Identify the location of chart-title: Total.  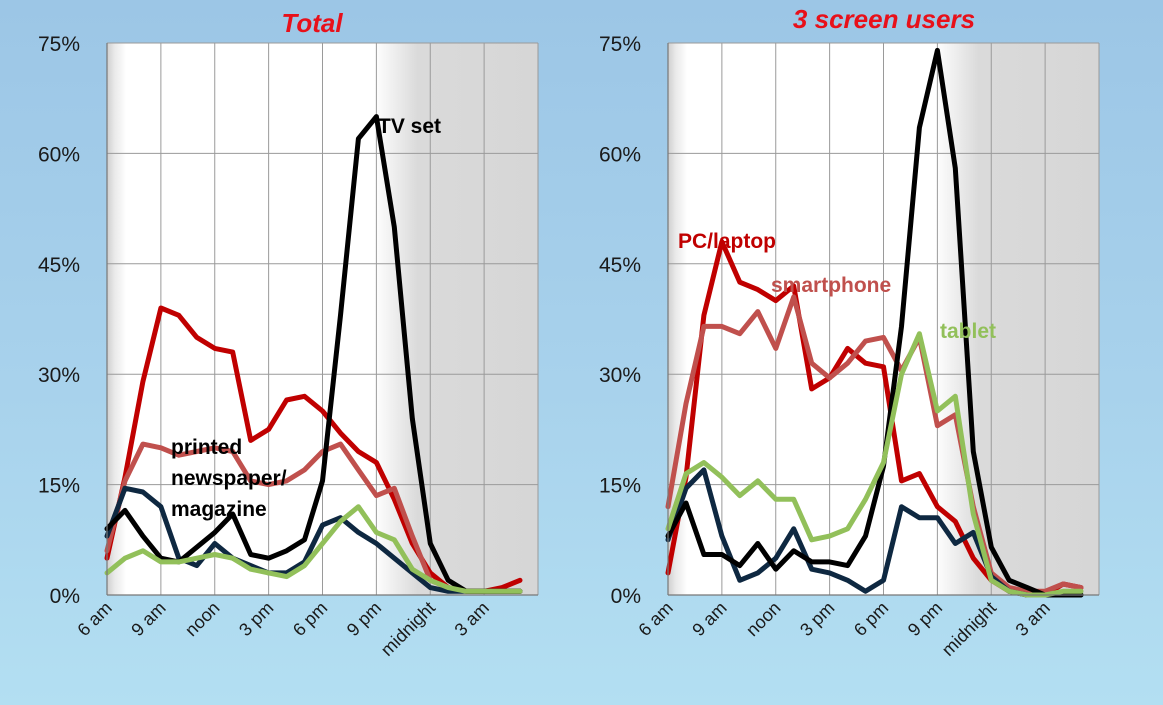
(312, 23).